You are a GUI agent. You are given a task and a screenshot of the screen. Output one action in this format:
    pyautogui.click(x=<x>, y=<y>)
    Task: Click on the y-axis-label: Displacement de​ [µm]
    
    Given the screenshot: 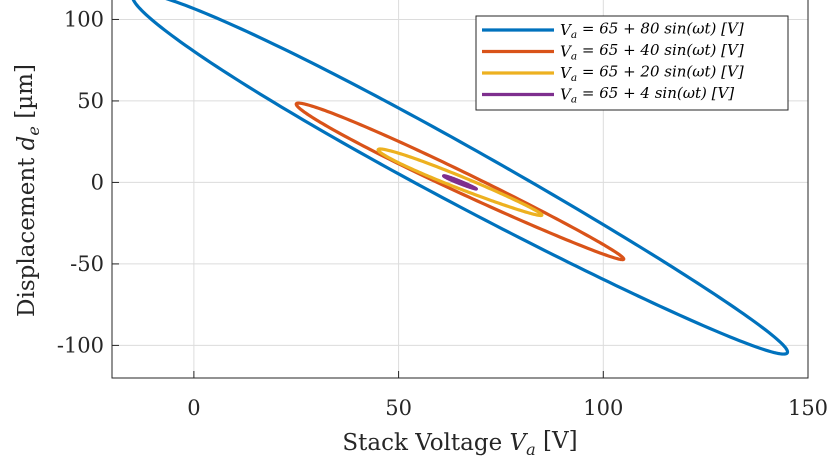 What is the action you would take?
    pyautogui.click(x=27, y=190)
    